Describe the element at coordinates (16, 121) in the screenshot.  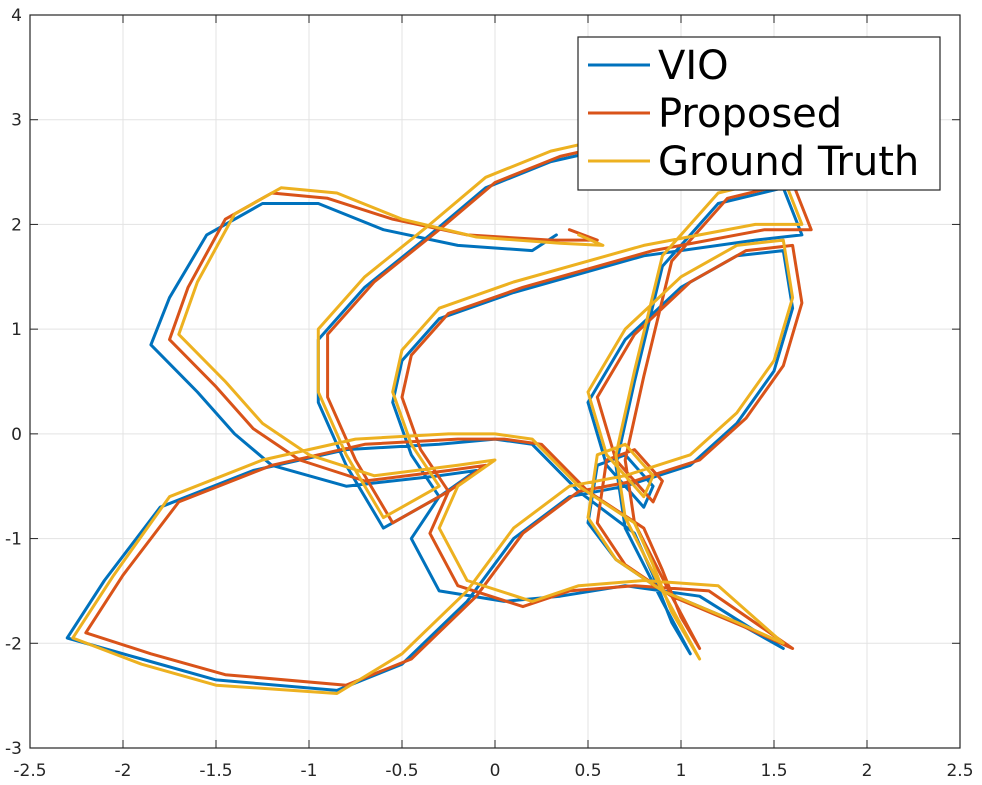
I see `y-tick-label: 3` at that location.